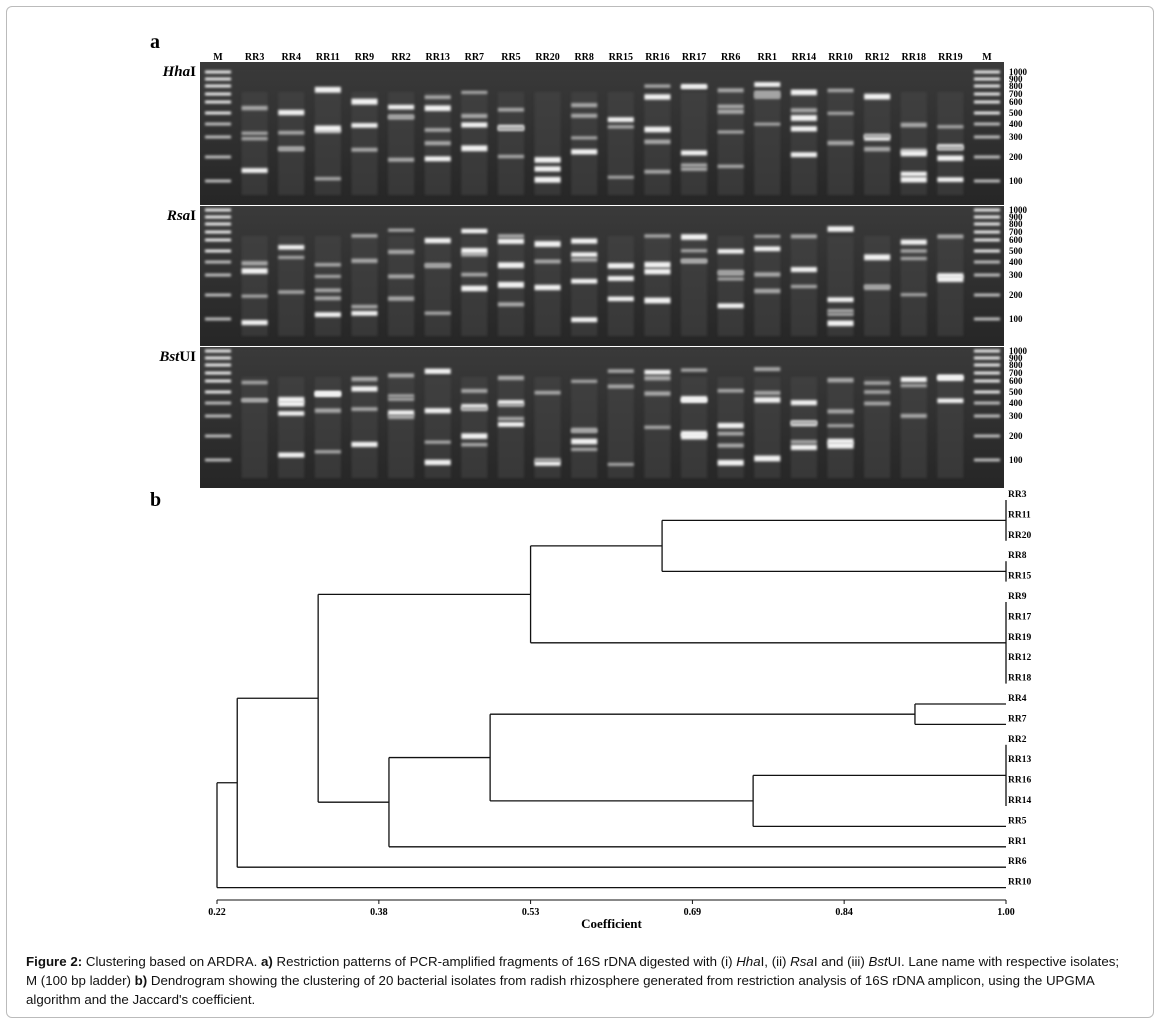  What do you see at coordinates (730, 57) in the screenshot?
I see `lane-label: RR6` at bounding box center [730, 57].